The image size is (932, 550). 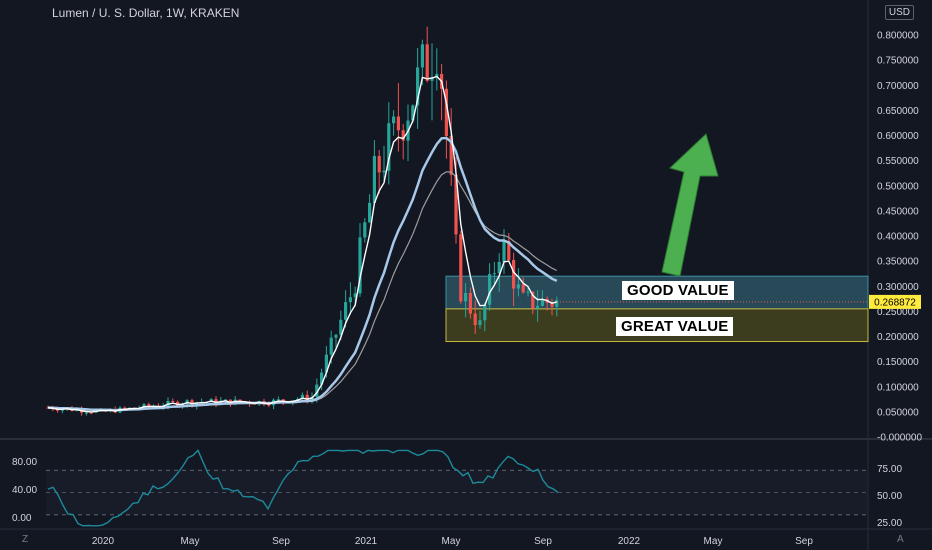 What do you see at coordinates (898, 362) in the screenshot?
I see `price-tick-label: 0.150000` at bounding box center [898, 362].